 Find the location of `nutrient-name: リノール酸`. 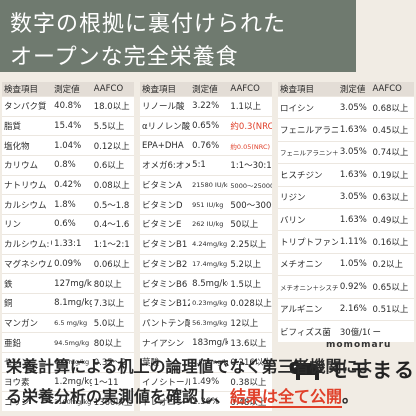

nutrient-name: リノール酸 is located at coordinates (165, 106).